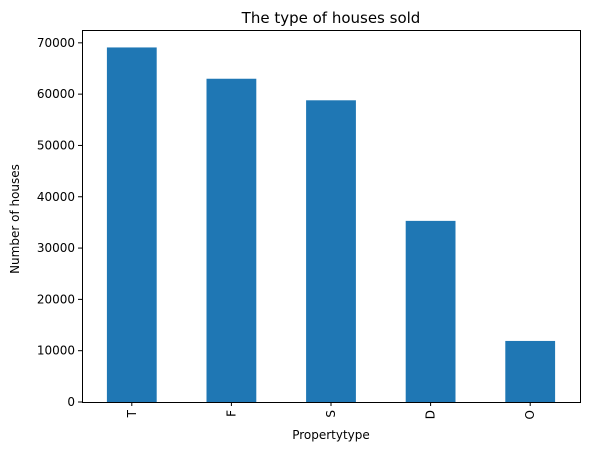  What do you see at coordinates (56, 94) in the screenshot?
I see `y-tick-label: 60000` at bounding box center [56, 94].